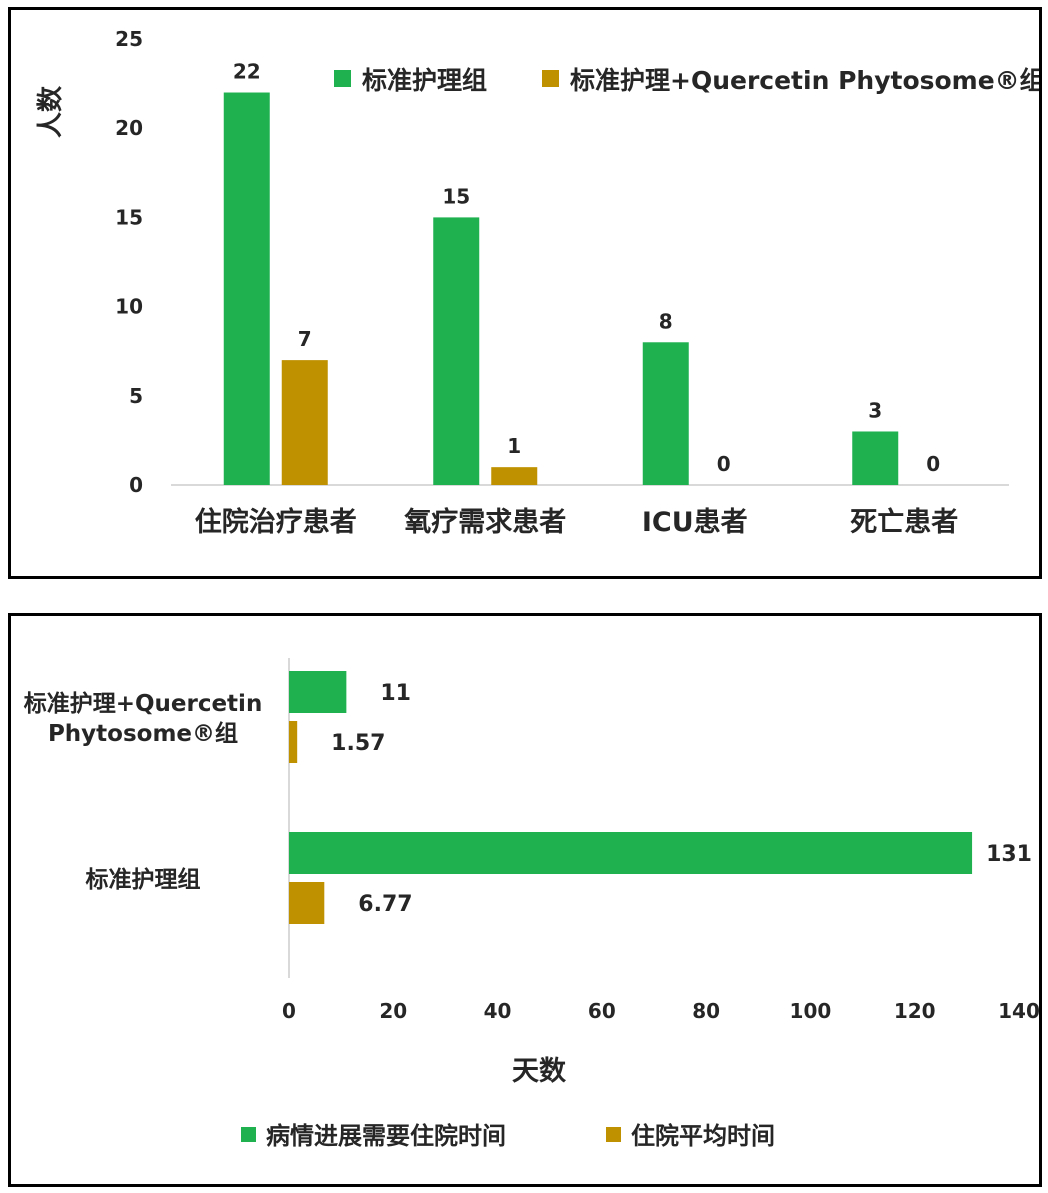 This screenshot has width=1048, height=1193. What do you see at coordinates (305, 339) in the screenshot?
I see `bar-value-label: 7` at bounding box center [305, 339].